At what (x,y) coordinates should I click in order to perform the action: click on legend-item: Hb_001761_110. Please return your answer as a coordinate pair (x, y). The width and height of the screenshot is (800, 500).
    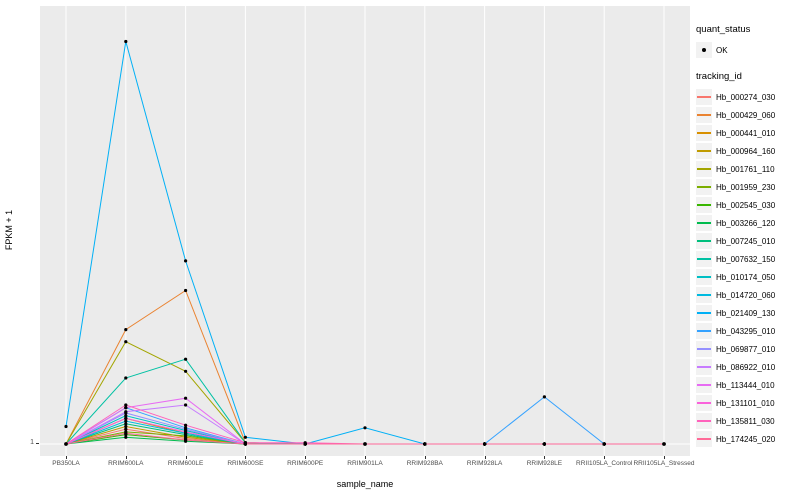
    Looking at the image, I should click on (747, 169).